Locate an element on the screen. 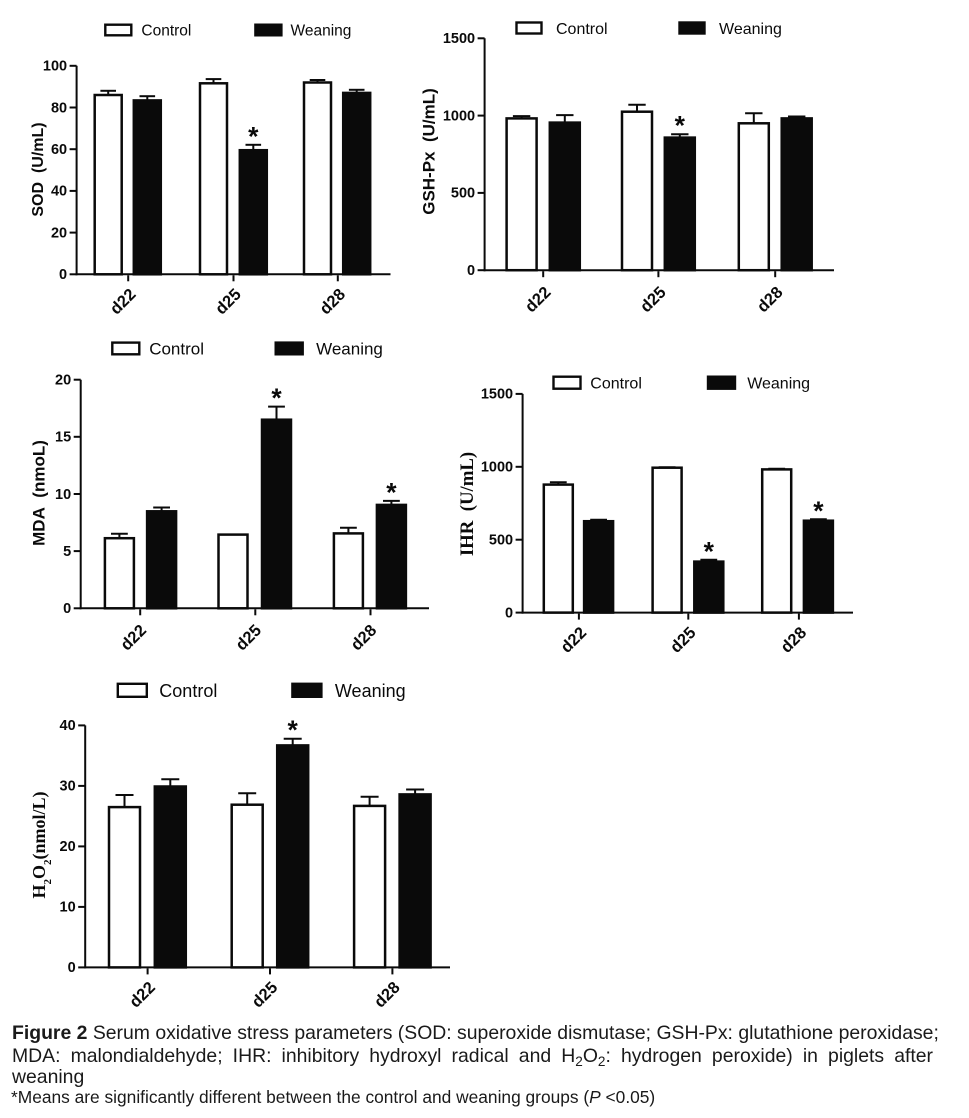 The image size is (969, 1118). svg-text: 15 is located at coordinates (63, 438).